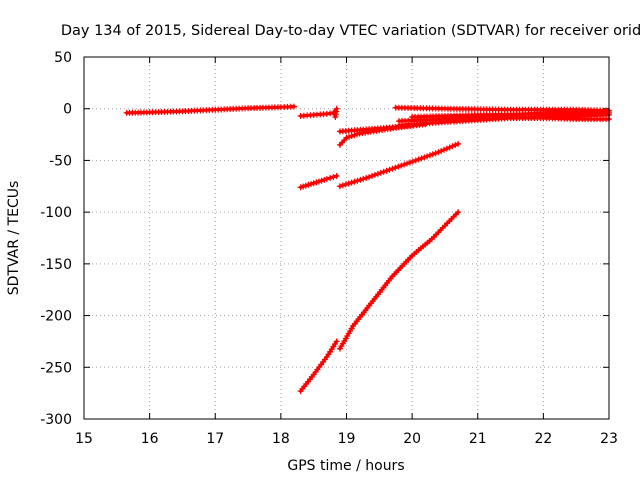  I want to click on x-tick-label: 21, so click(478, 439).